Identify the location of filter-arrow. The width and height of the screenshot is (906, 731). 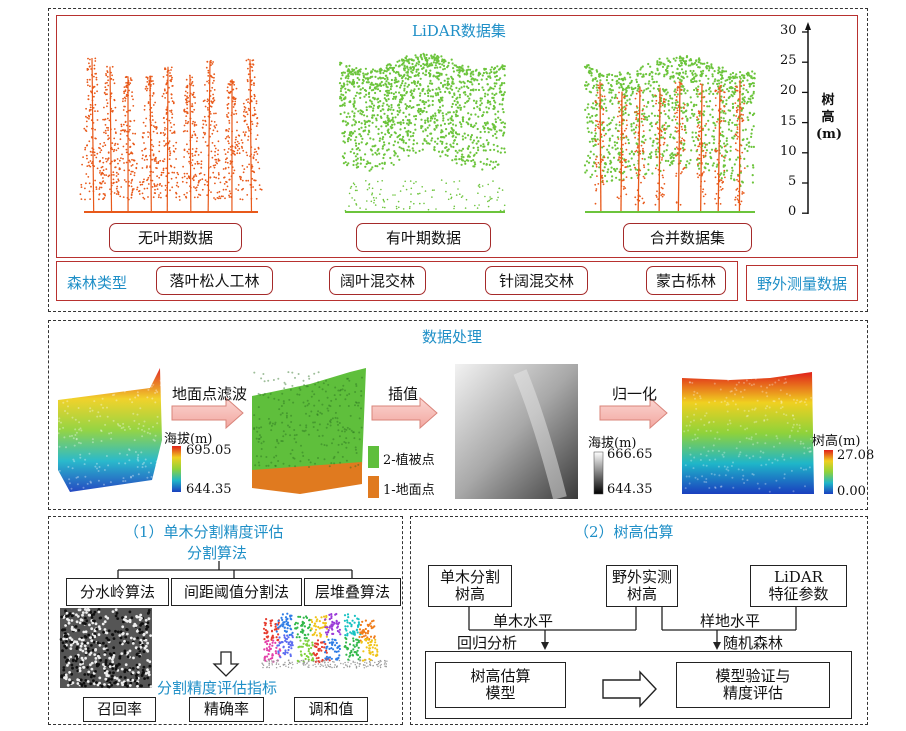
(207, 413).